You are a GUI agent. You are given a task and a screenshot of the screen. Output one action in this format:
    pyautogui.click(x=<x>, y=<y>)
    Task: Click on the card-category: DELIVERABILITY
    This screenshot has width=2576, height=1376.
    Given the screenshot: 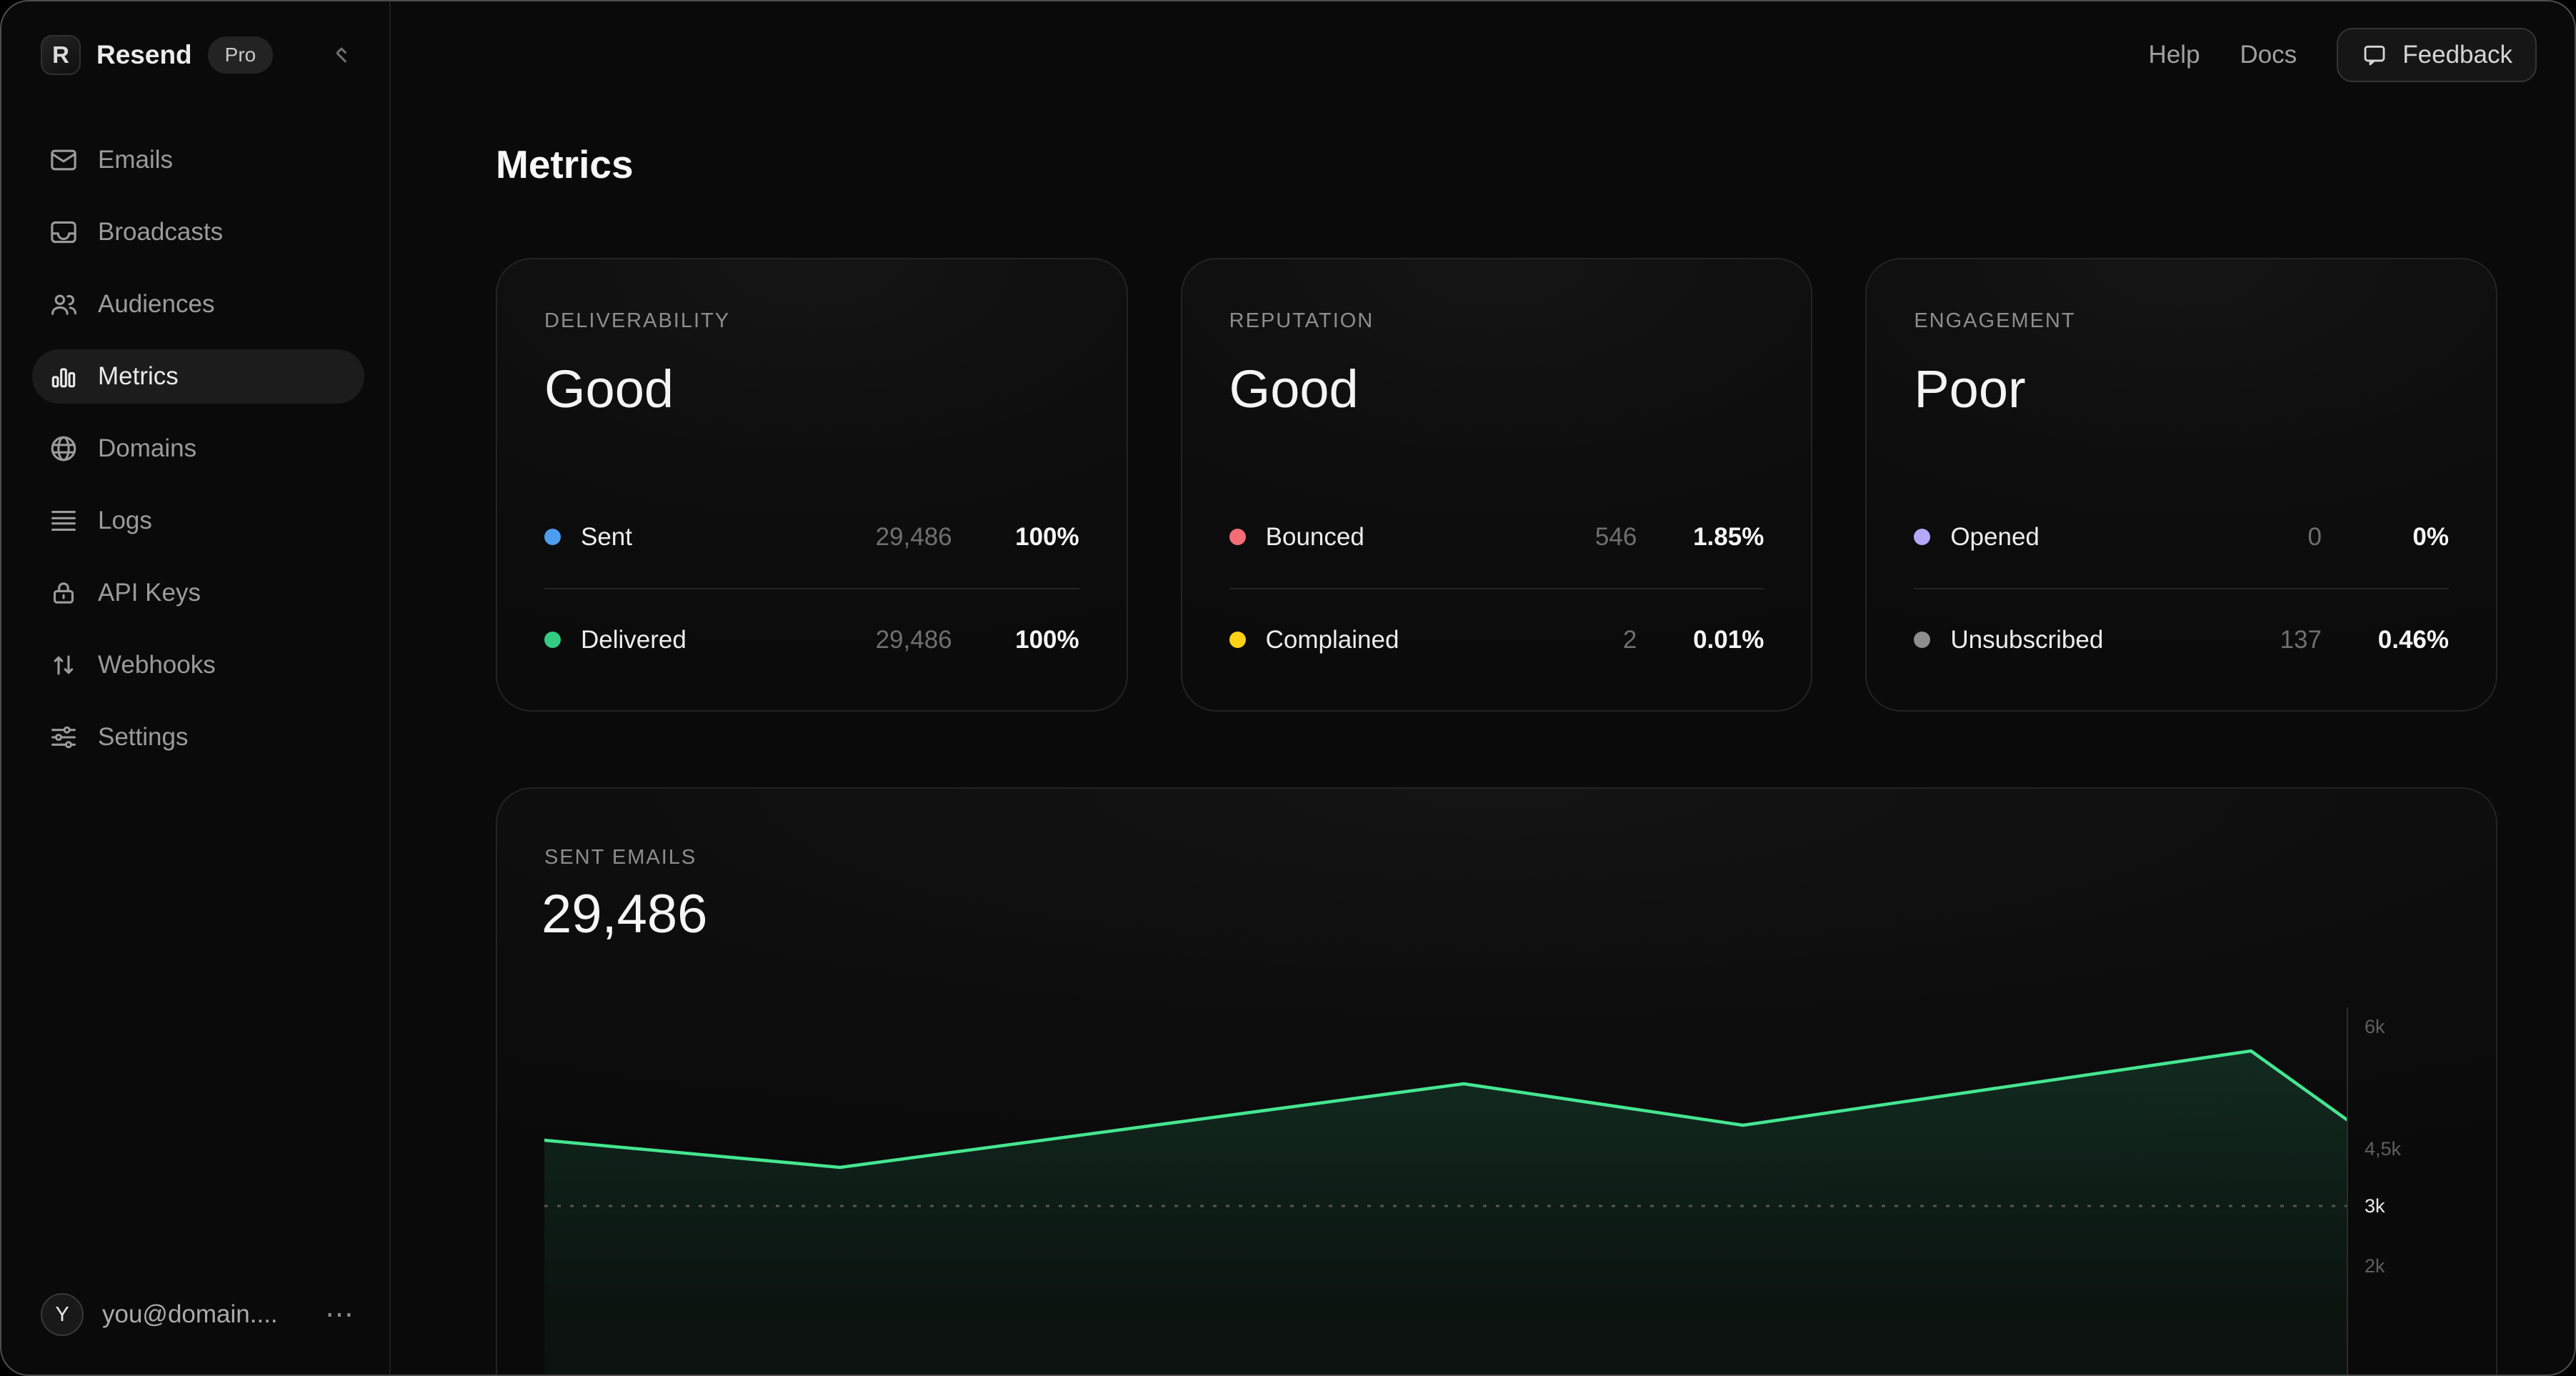 What is the action you would take?
    pyautogui.click(x=638, y=320)
    